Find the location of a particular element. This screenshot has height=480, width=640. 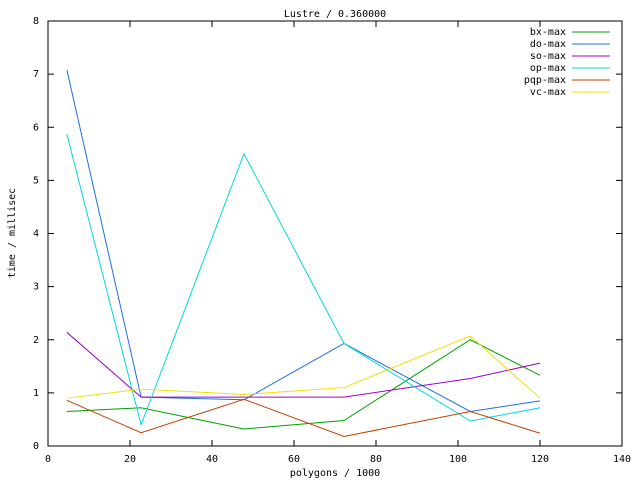

y-tick-label: 1 is located at coordinates (36, 393).